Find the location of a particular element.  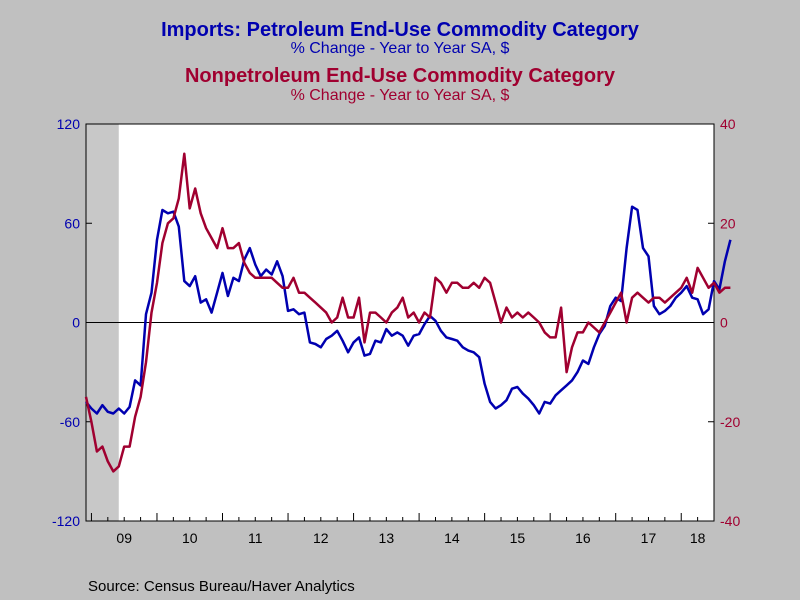

x-tick-label: 11 is located at coordinates (255, 538).